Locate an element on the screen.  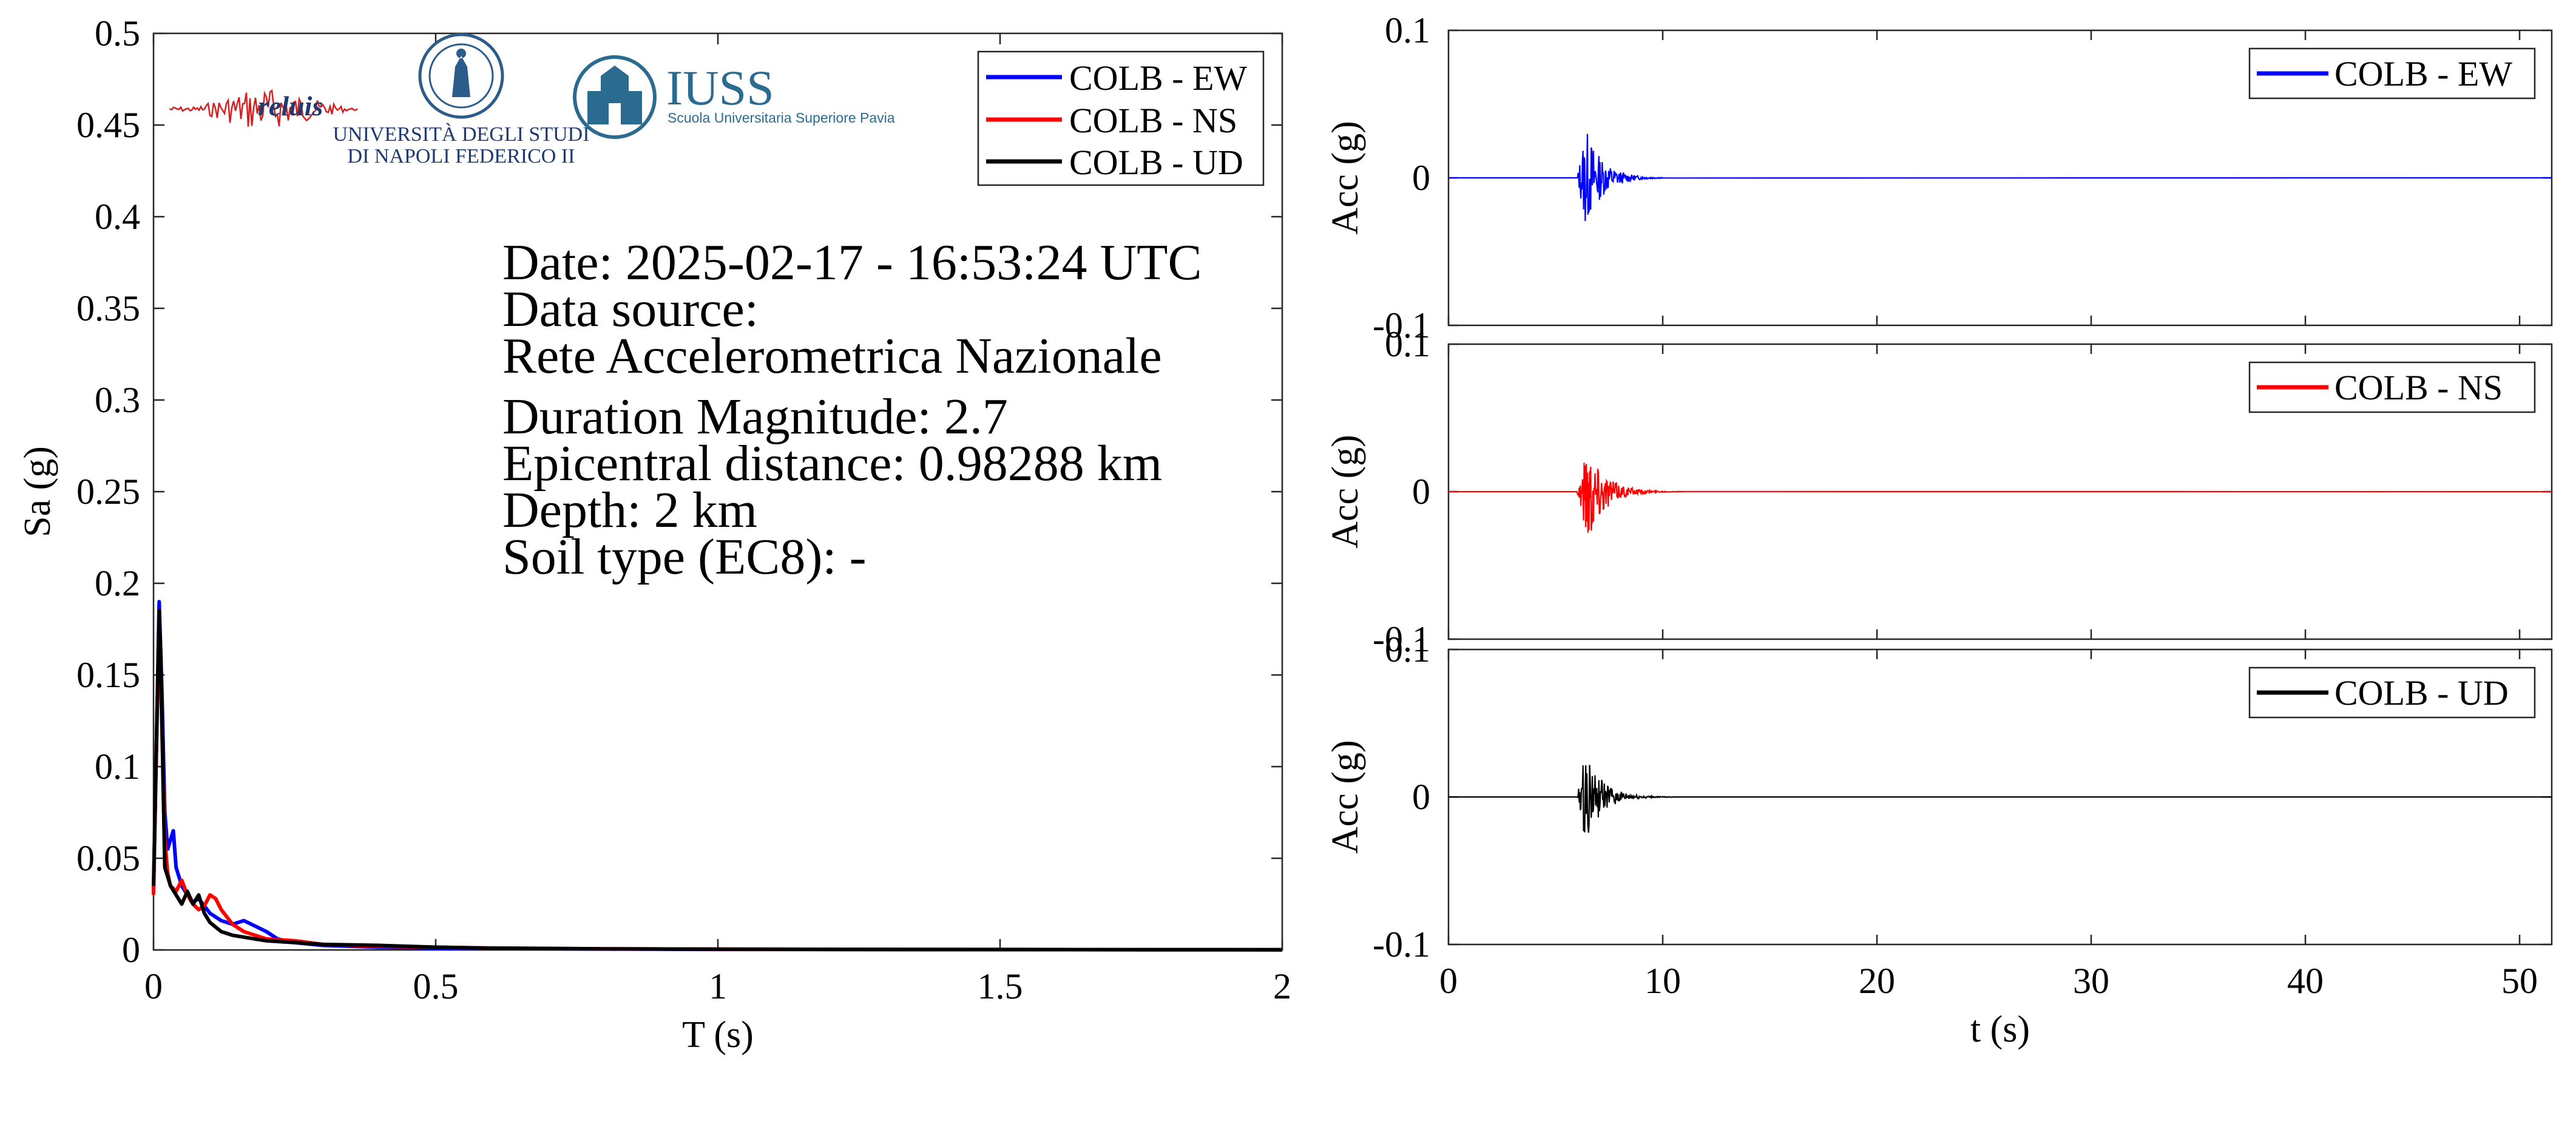
unina-seal-figure is located at coordinates (461, 73).